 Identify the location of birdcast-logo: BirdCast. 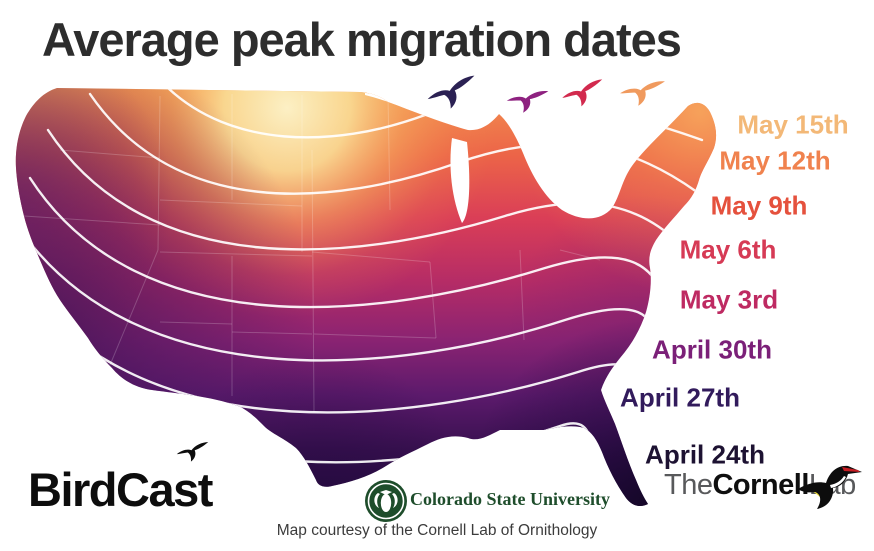
(141, 480).